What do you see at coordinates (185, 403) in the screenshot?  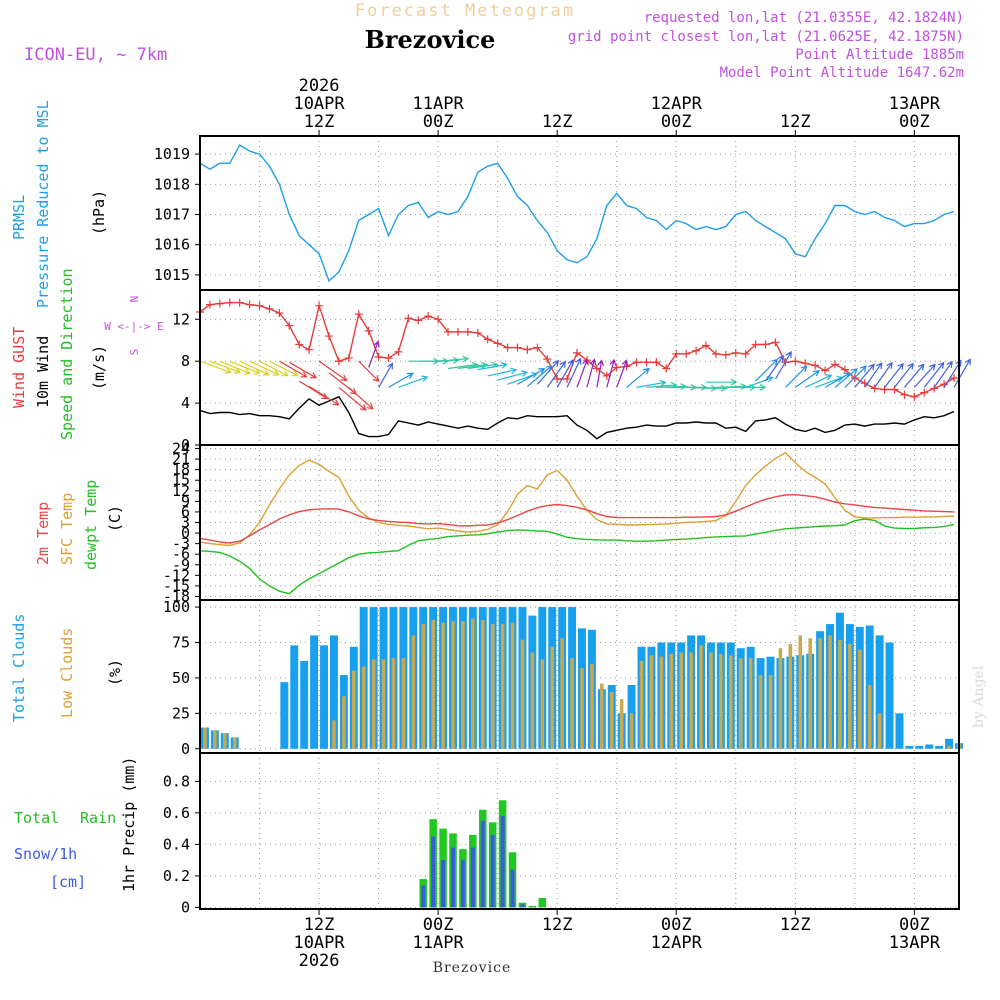 I see `y-tick-label: 4` at bounding box center [185, 403].